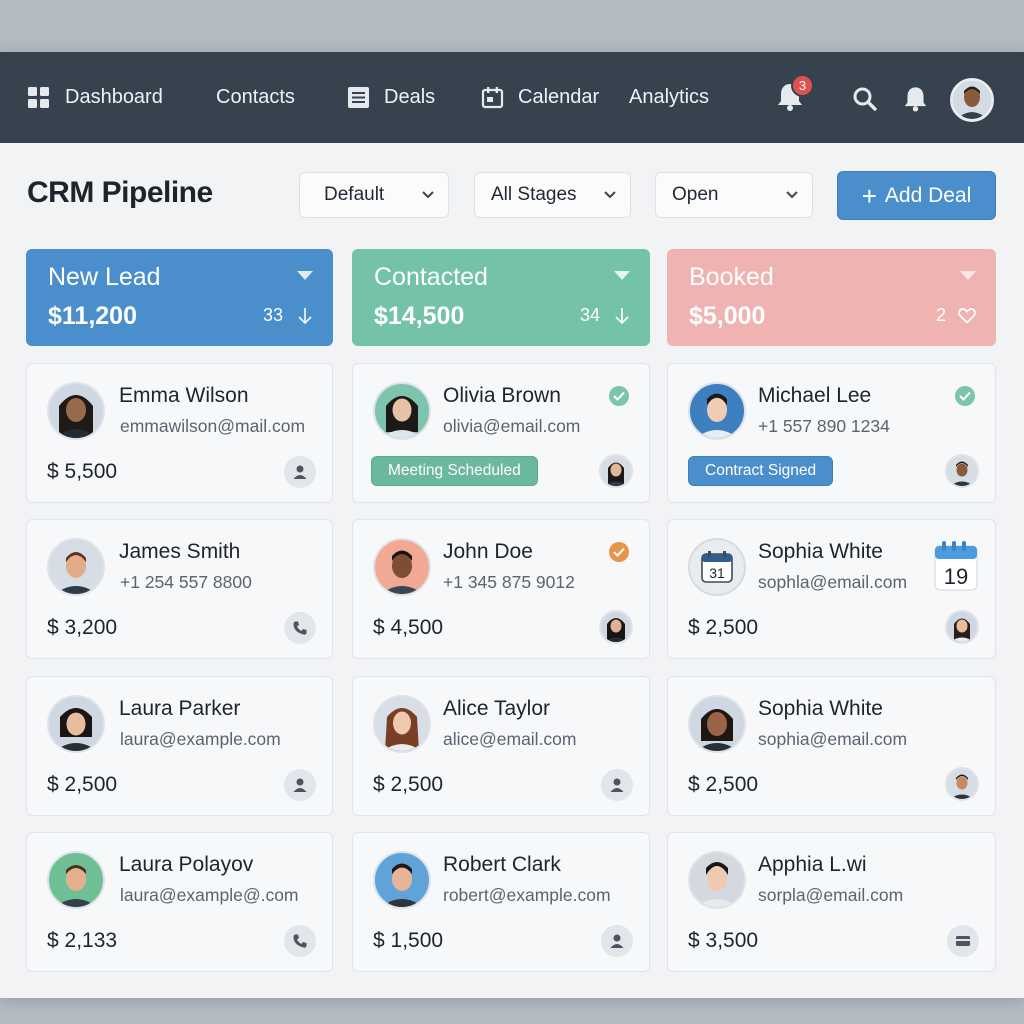 Image resolution: width=1024 pixels, height=1024 pixels. I want to click on contact-name: Sophia White, so click(820, 708).